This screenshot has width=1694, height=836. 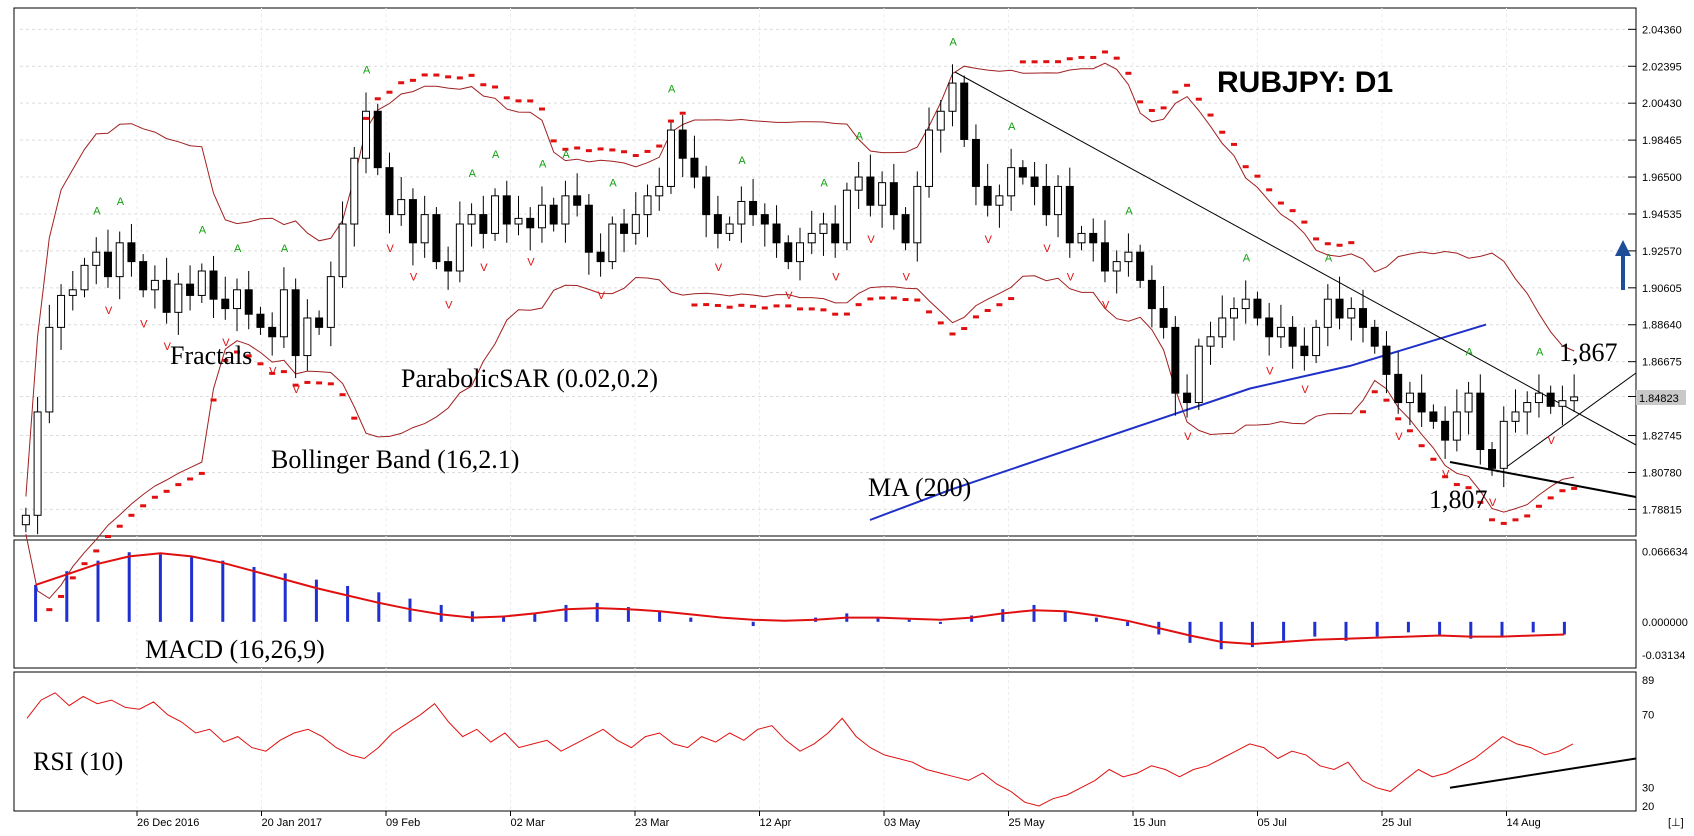 What do you see at coordinates (1662, 252) in the screenshot?
I see `price-tick-label: 1.92570` at bounding box center [1662, 252].